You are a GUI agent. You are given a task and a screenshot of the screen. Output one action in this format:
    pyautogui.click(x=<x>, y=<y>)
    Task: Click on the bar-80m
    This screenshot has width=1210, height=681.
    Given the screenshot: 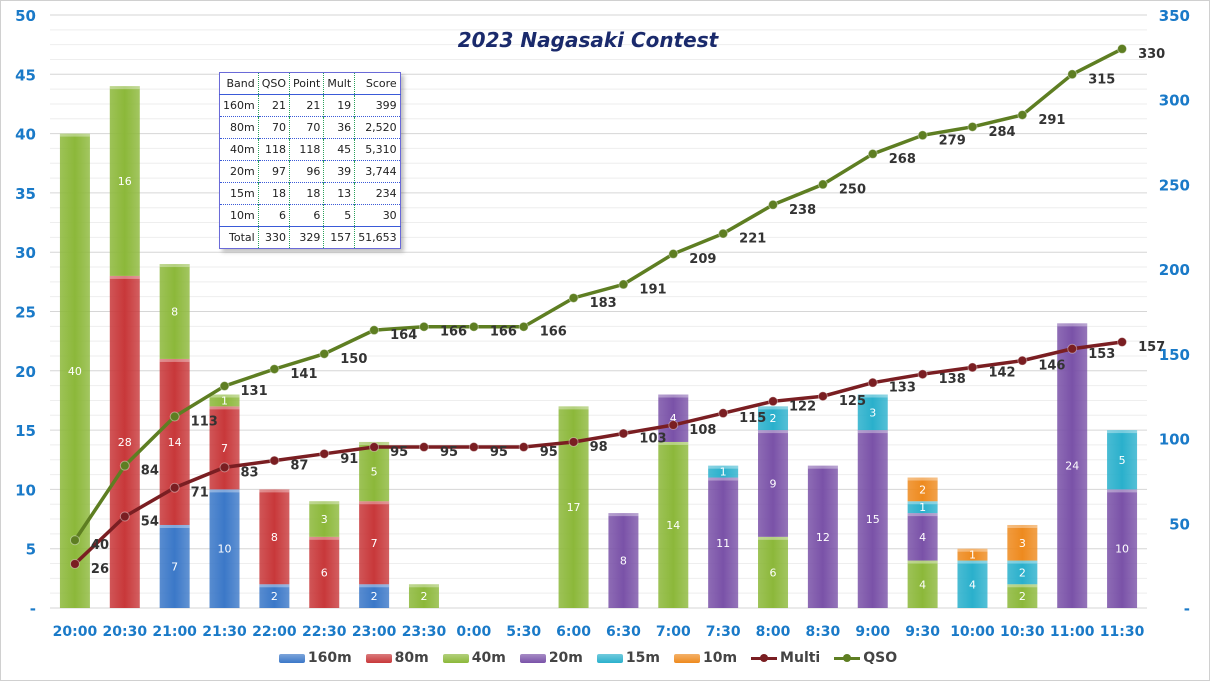 What is the action you would take?
    pyautogui.click(x=374, y=543)
    